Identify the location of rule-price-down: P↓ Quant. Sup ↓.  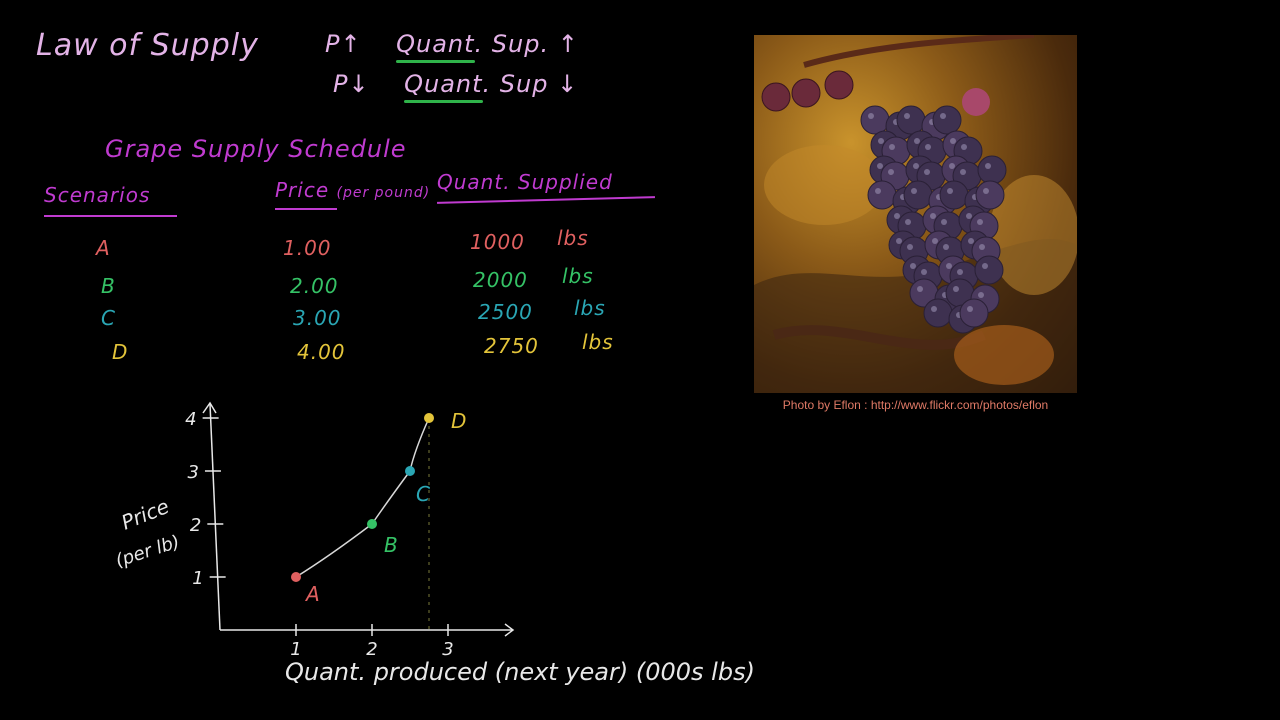
(456, 86).